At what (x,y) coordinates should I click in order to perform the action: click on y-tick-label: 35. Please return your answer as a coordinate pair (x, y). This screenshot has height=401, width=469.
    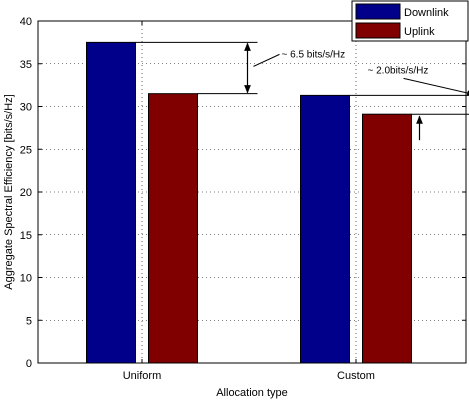
    Looking at the image, I should click on (26, 65).